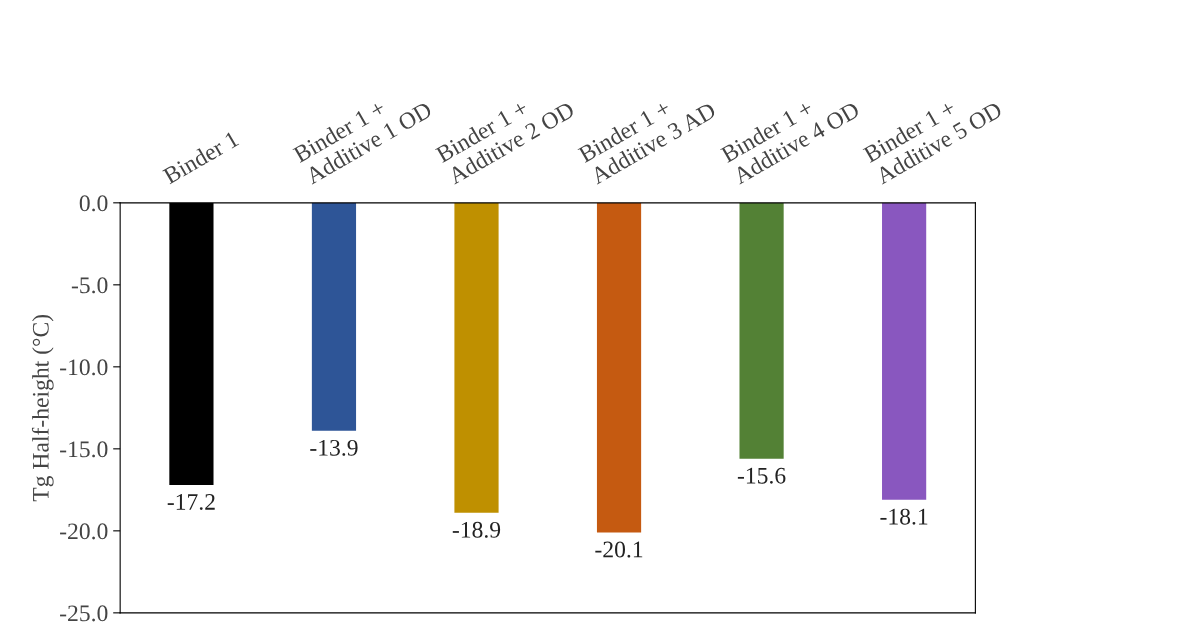 The width and height of the screenshot is (1178, 626). I want to click on data-label: -15.6, so click(761, 475).